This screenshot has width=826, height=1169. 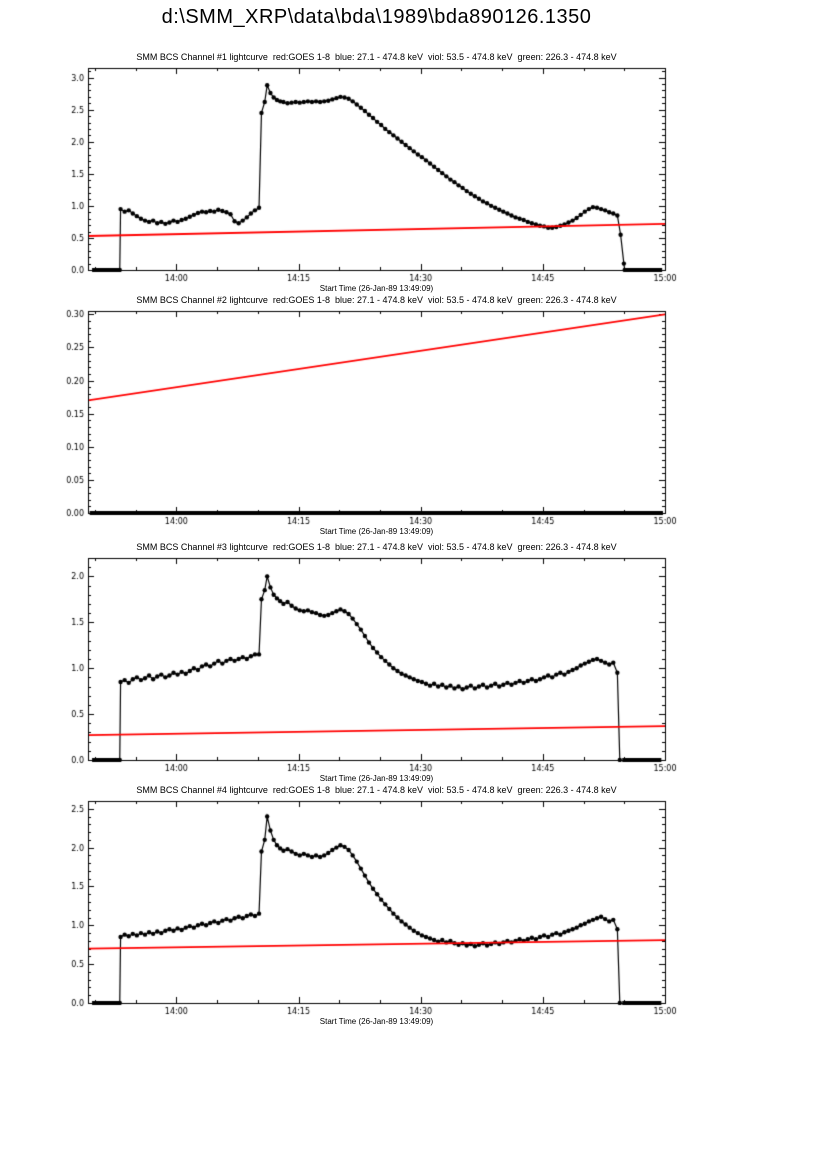 I want to click on channel-2-plot-canvas, so click(x=355, y=418).